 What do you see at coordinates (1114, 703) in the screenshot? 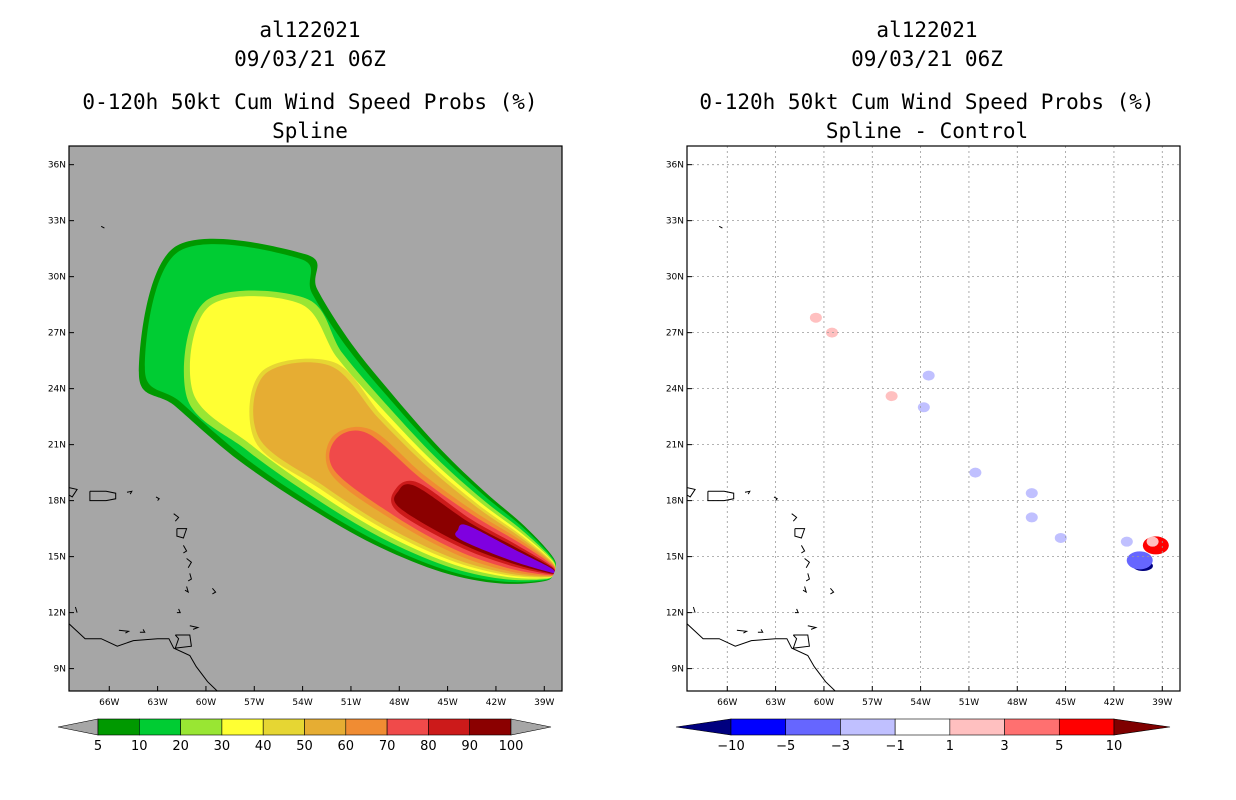
I see `lon-tick-label: 42W` at bounding box center [1114, 703].